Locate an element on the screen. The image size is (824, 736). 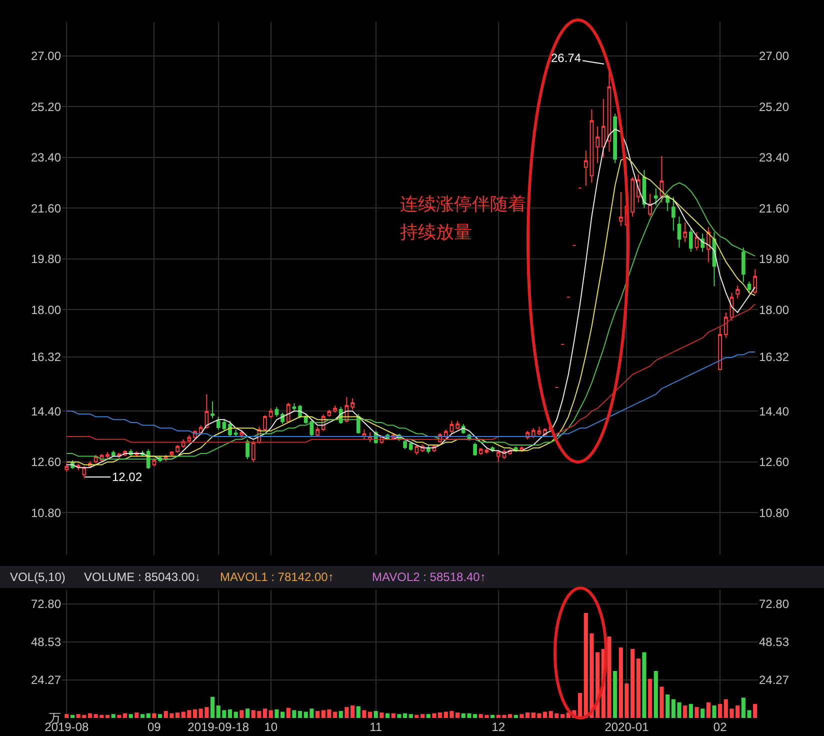
annotation: 连续涨停伴随着 is located at coordinates (463, 204).